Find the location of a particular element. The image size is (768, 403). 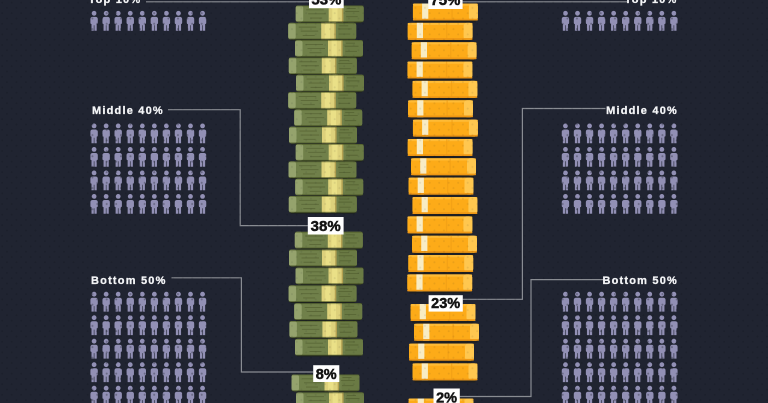

svg-text: 2% is located at coordinates (446, 396).